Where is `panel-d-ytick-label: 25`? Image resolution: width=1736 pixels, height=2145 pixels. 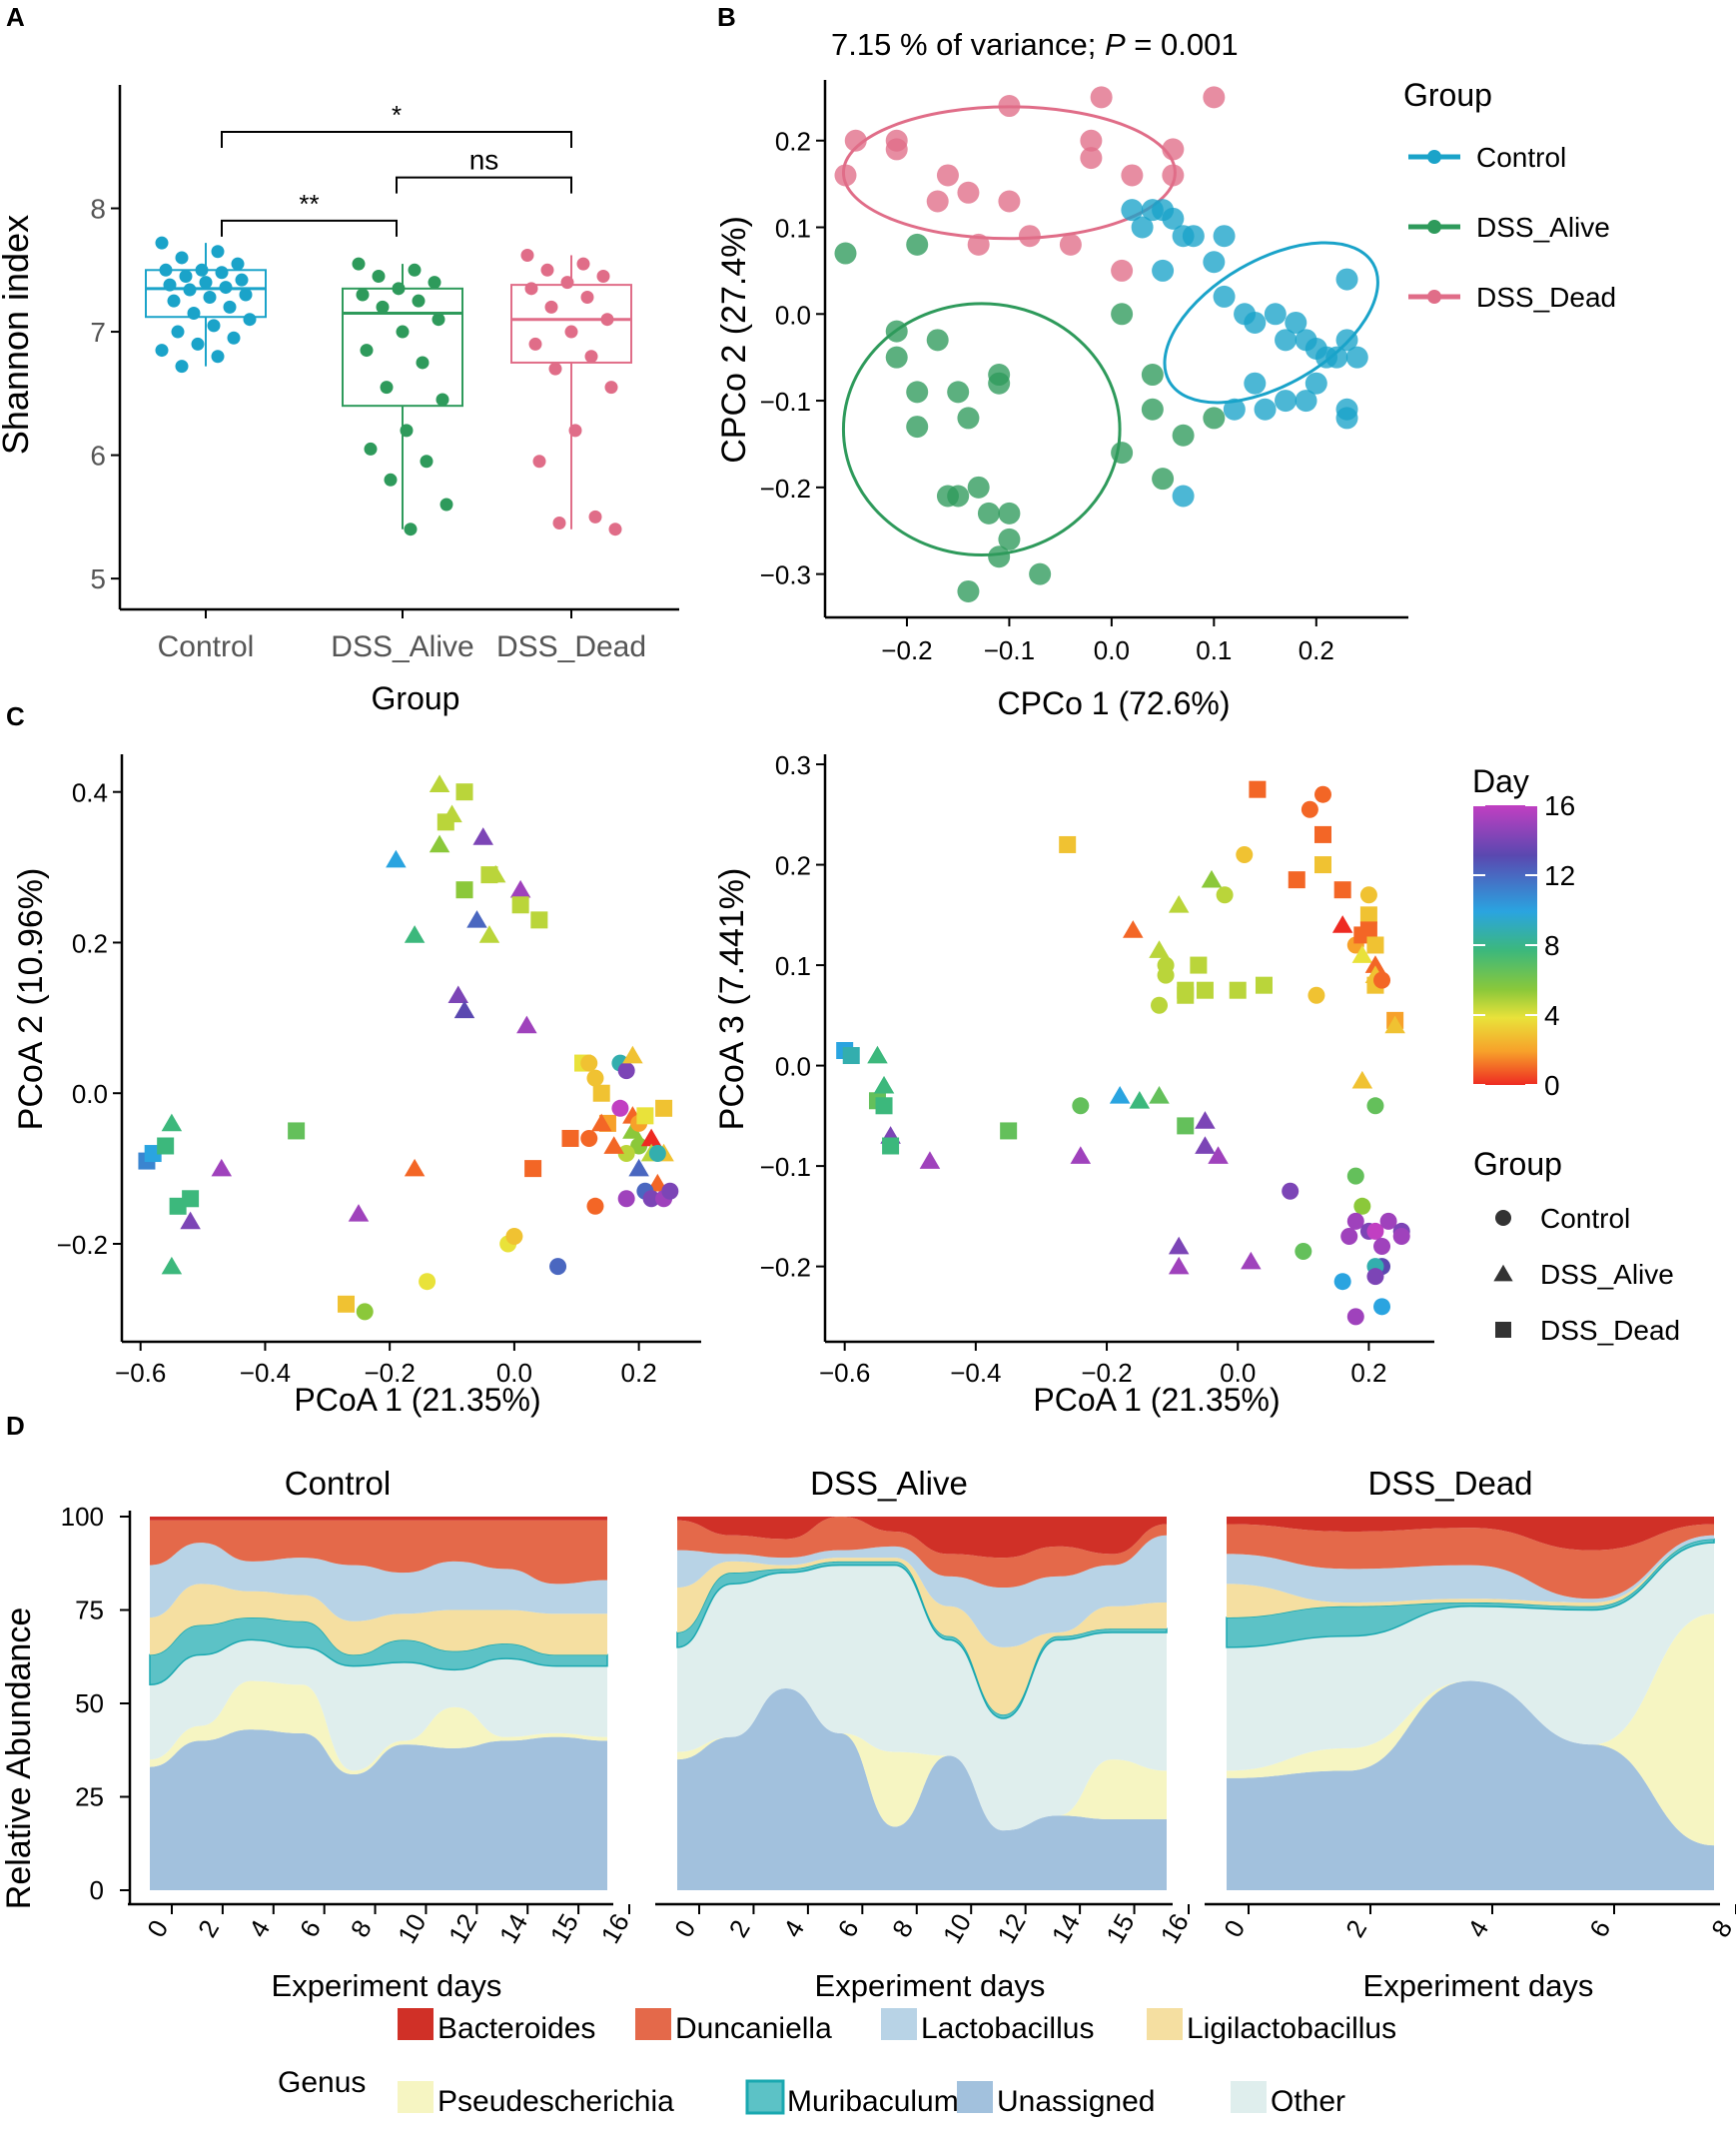
panel-d-ytick-label: 25 is located at coordinates (89, 1797).